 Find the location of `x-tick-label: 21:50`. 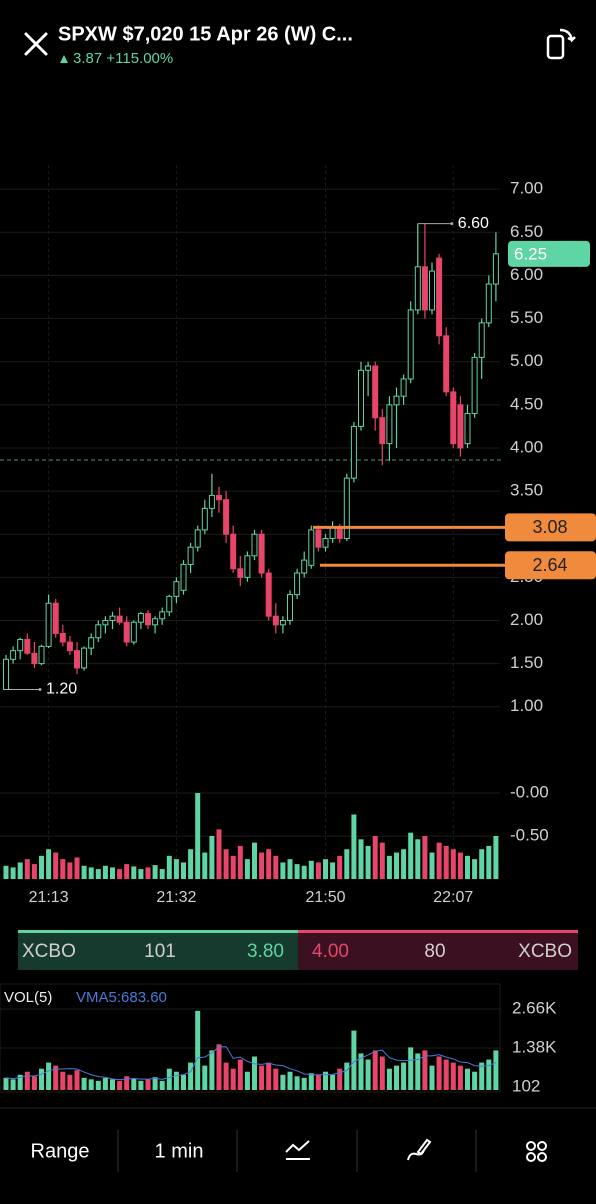

x-tick-label: 21:50 is located at coordinates (325, 897).